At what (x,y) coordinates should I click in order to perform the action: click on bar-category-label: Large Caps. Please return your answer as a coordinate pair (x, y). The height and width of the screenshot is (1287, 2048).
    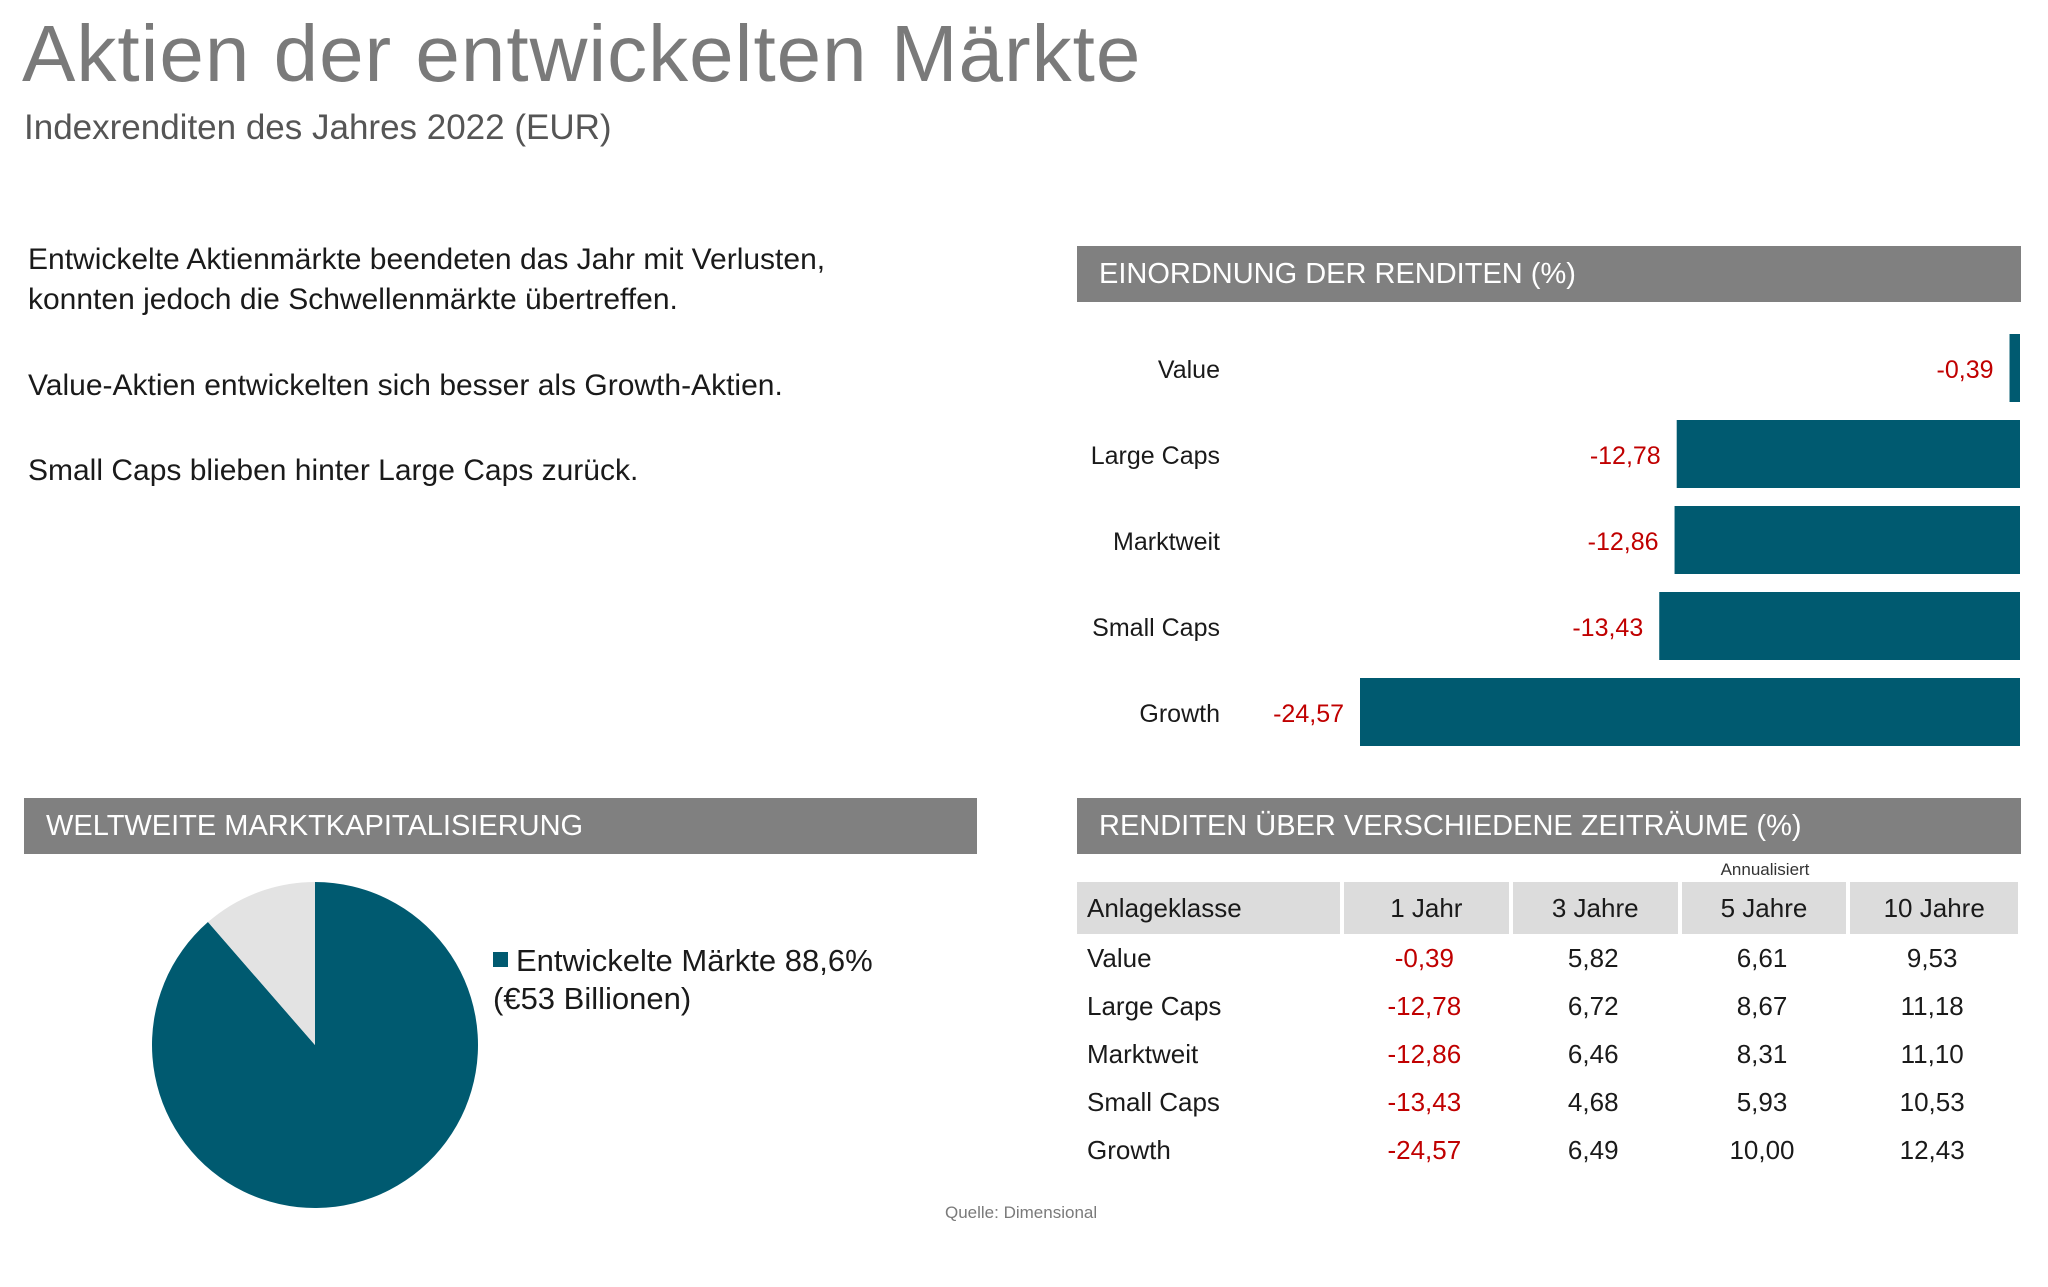
    Looking at the image, I should click on (1155, 456).